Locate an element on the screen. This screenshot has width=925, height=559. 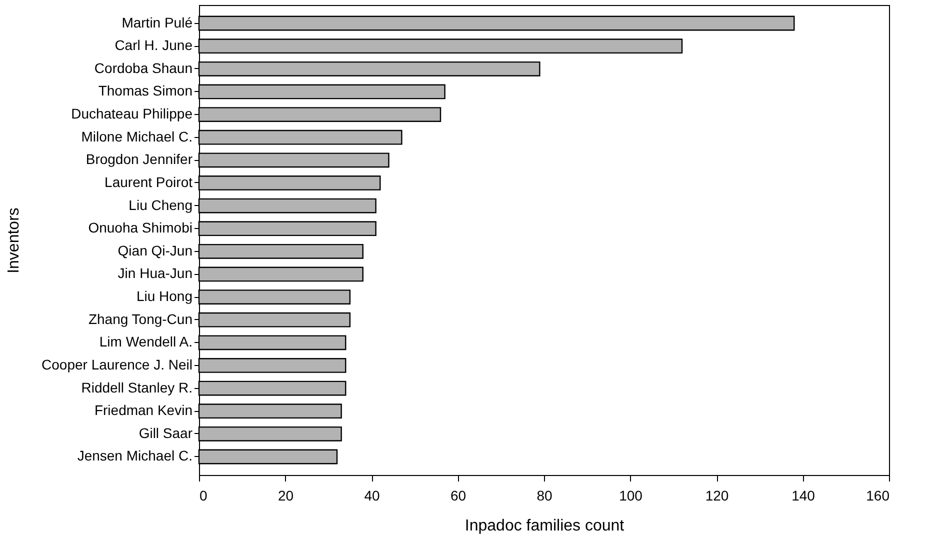
x-tick-label: 160 is located at coordinates (878, 496).